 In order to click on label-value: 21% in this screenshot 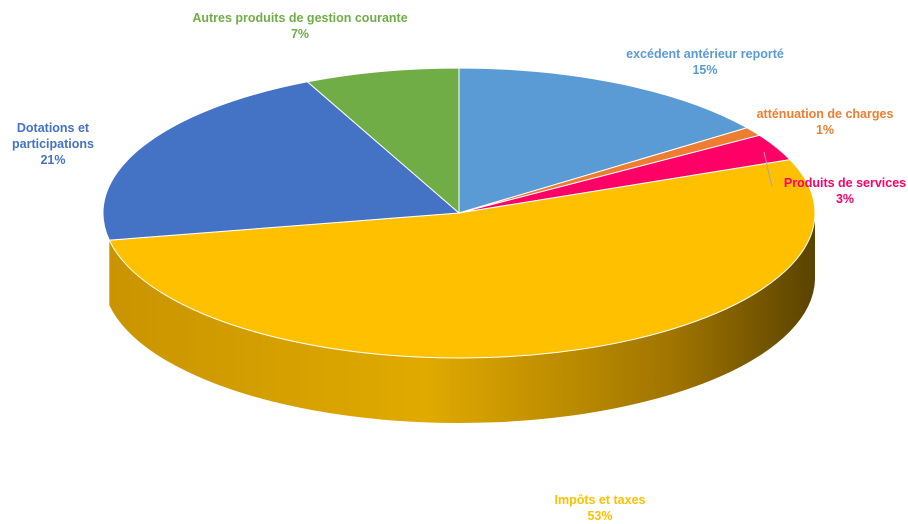, I will do `click(53, 160)`.